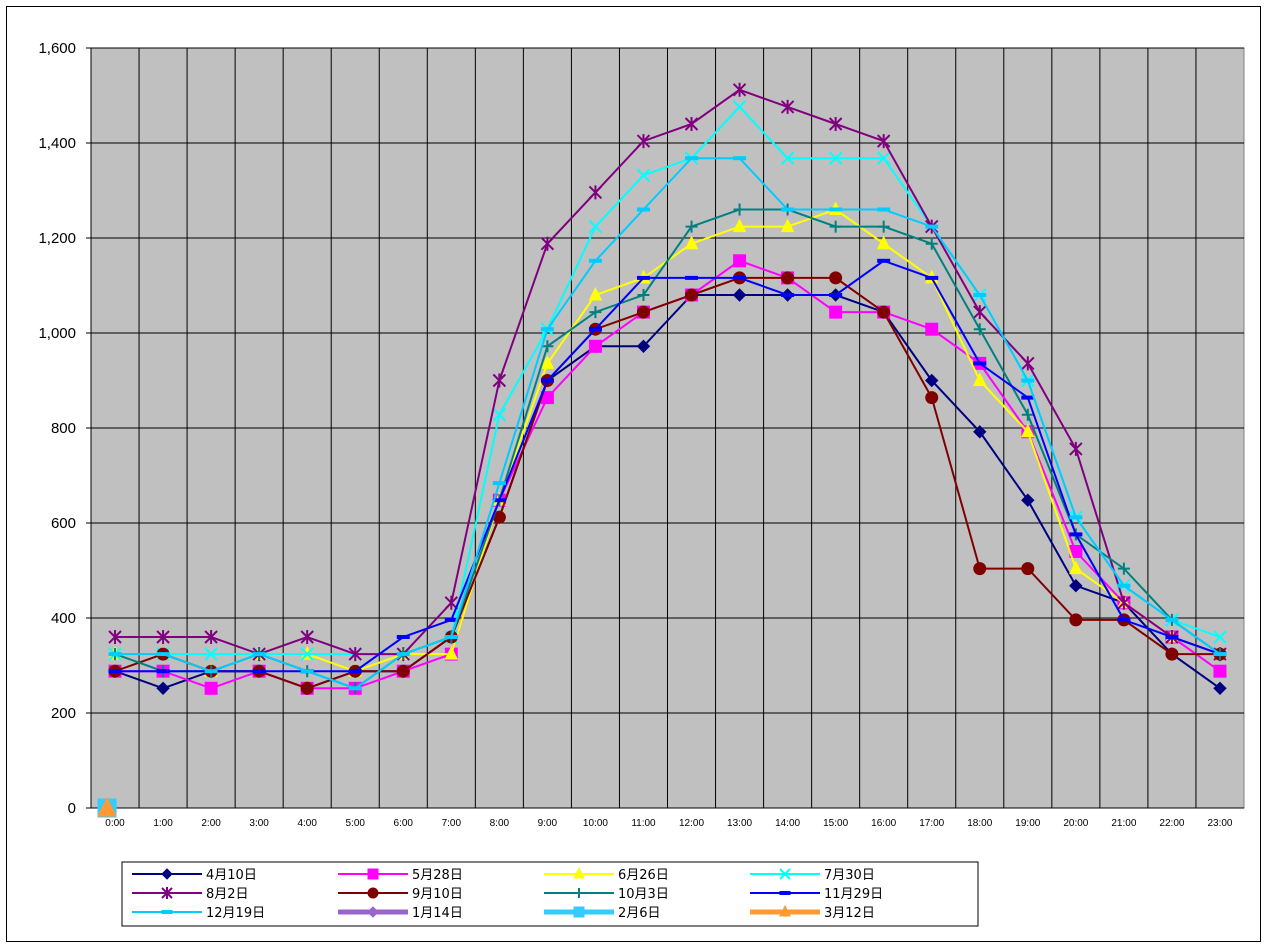 The image size is (1269, 950). I want to click on legend-label: 4月10日, so click(231, 875).